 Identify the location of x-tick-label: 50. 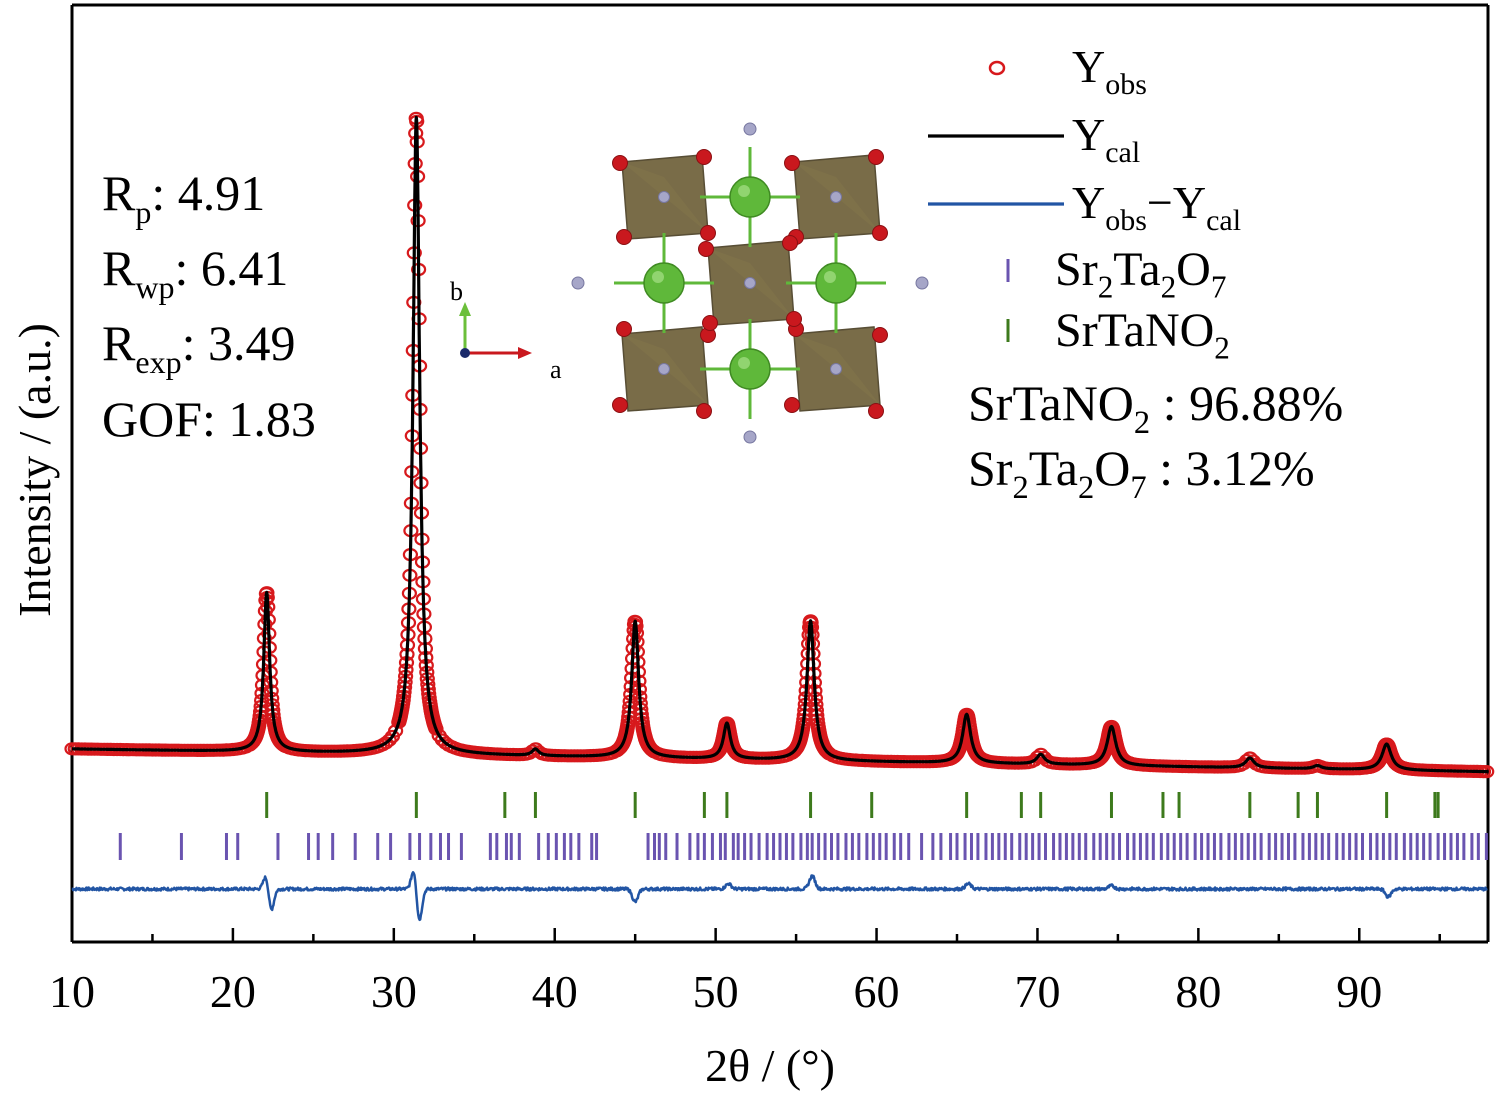
(716, 991).